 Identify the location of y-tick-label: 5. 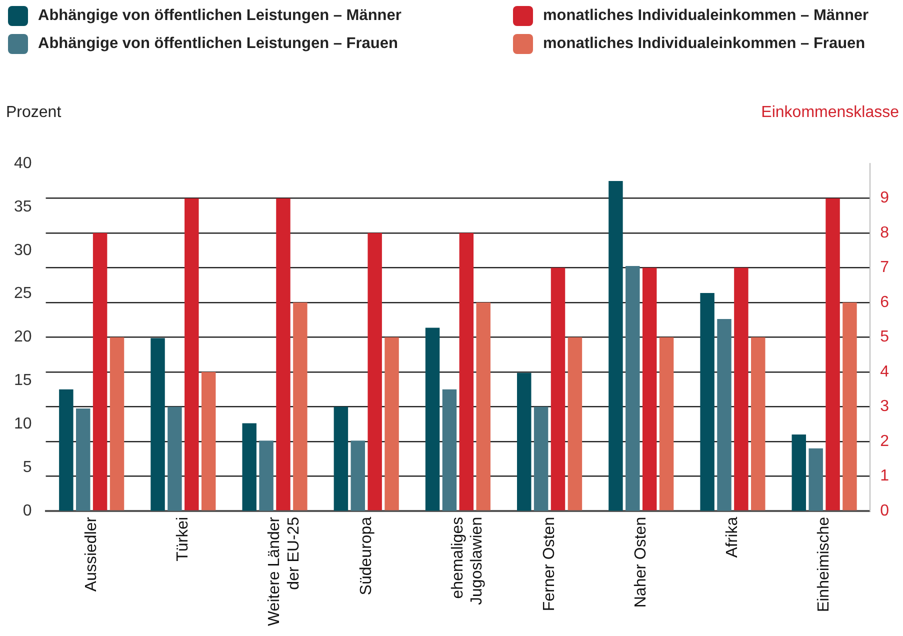
(27, 467).